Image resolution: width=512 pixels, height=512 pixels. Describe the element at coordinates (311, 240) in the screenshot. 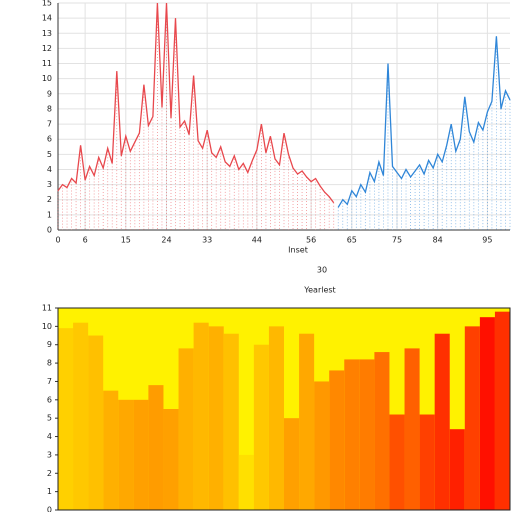

I see `x-tick-label: 56` at that location.